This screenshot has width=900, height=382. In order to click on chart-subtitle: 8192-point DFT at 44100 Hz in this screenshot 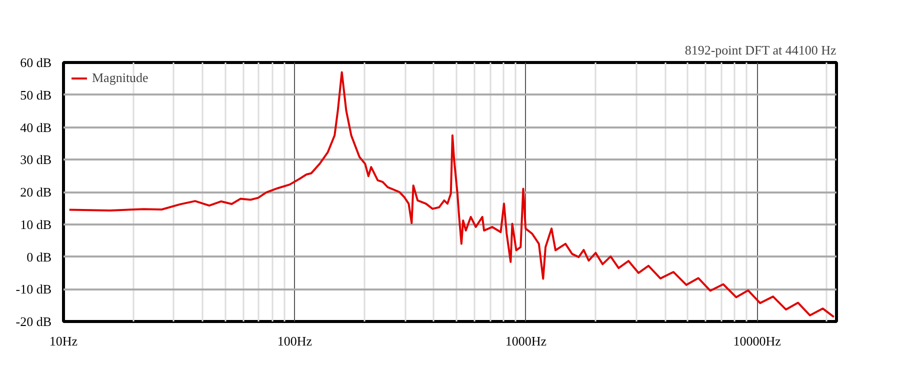, I will do `click(760, 50)`.